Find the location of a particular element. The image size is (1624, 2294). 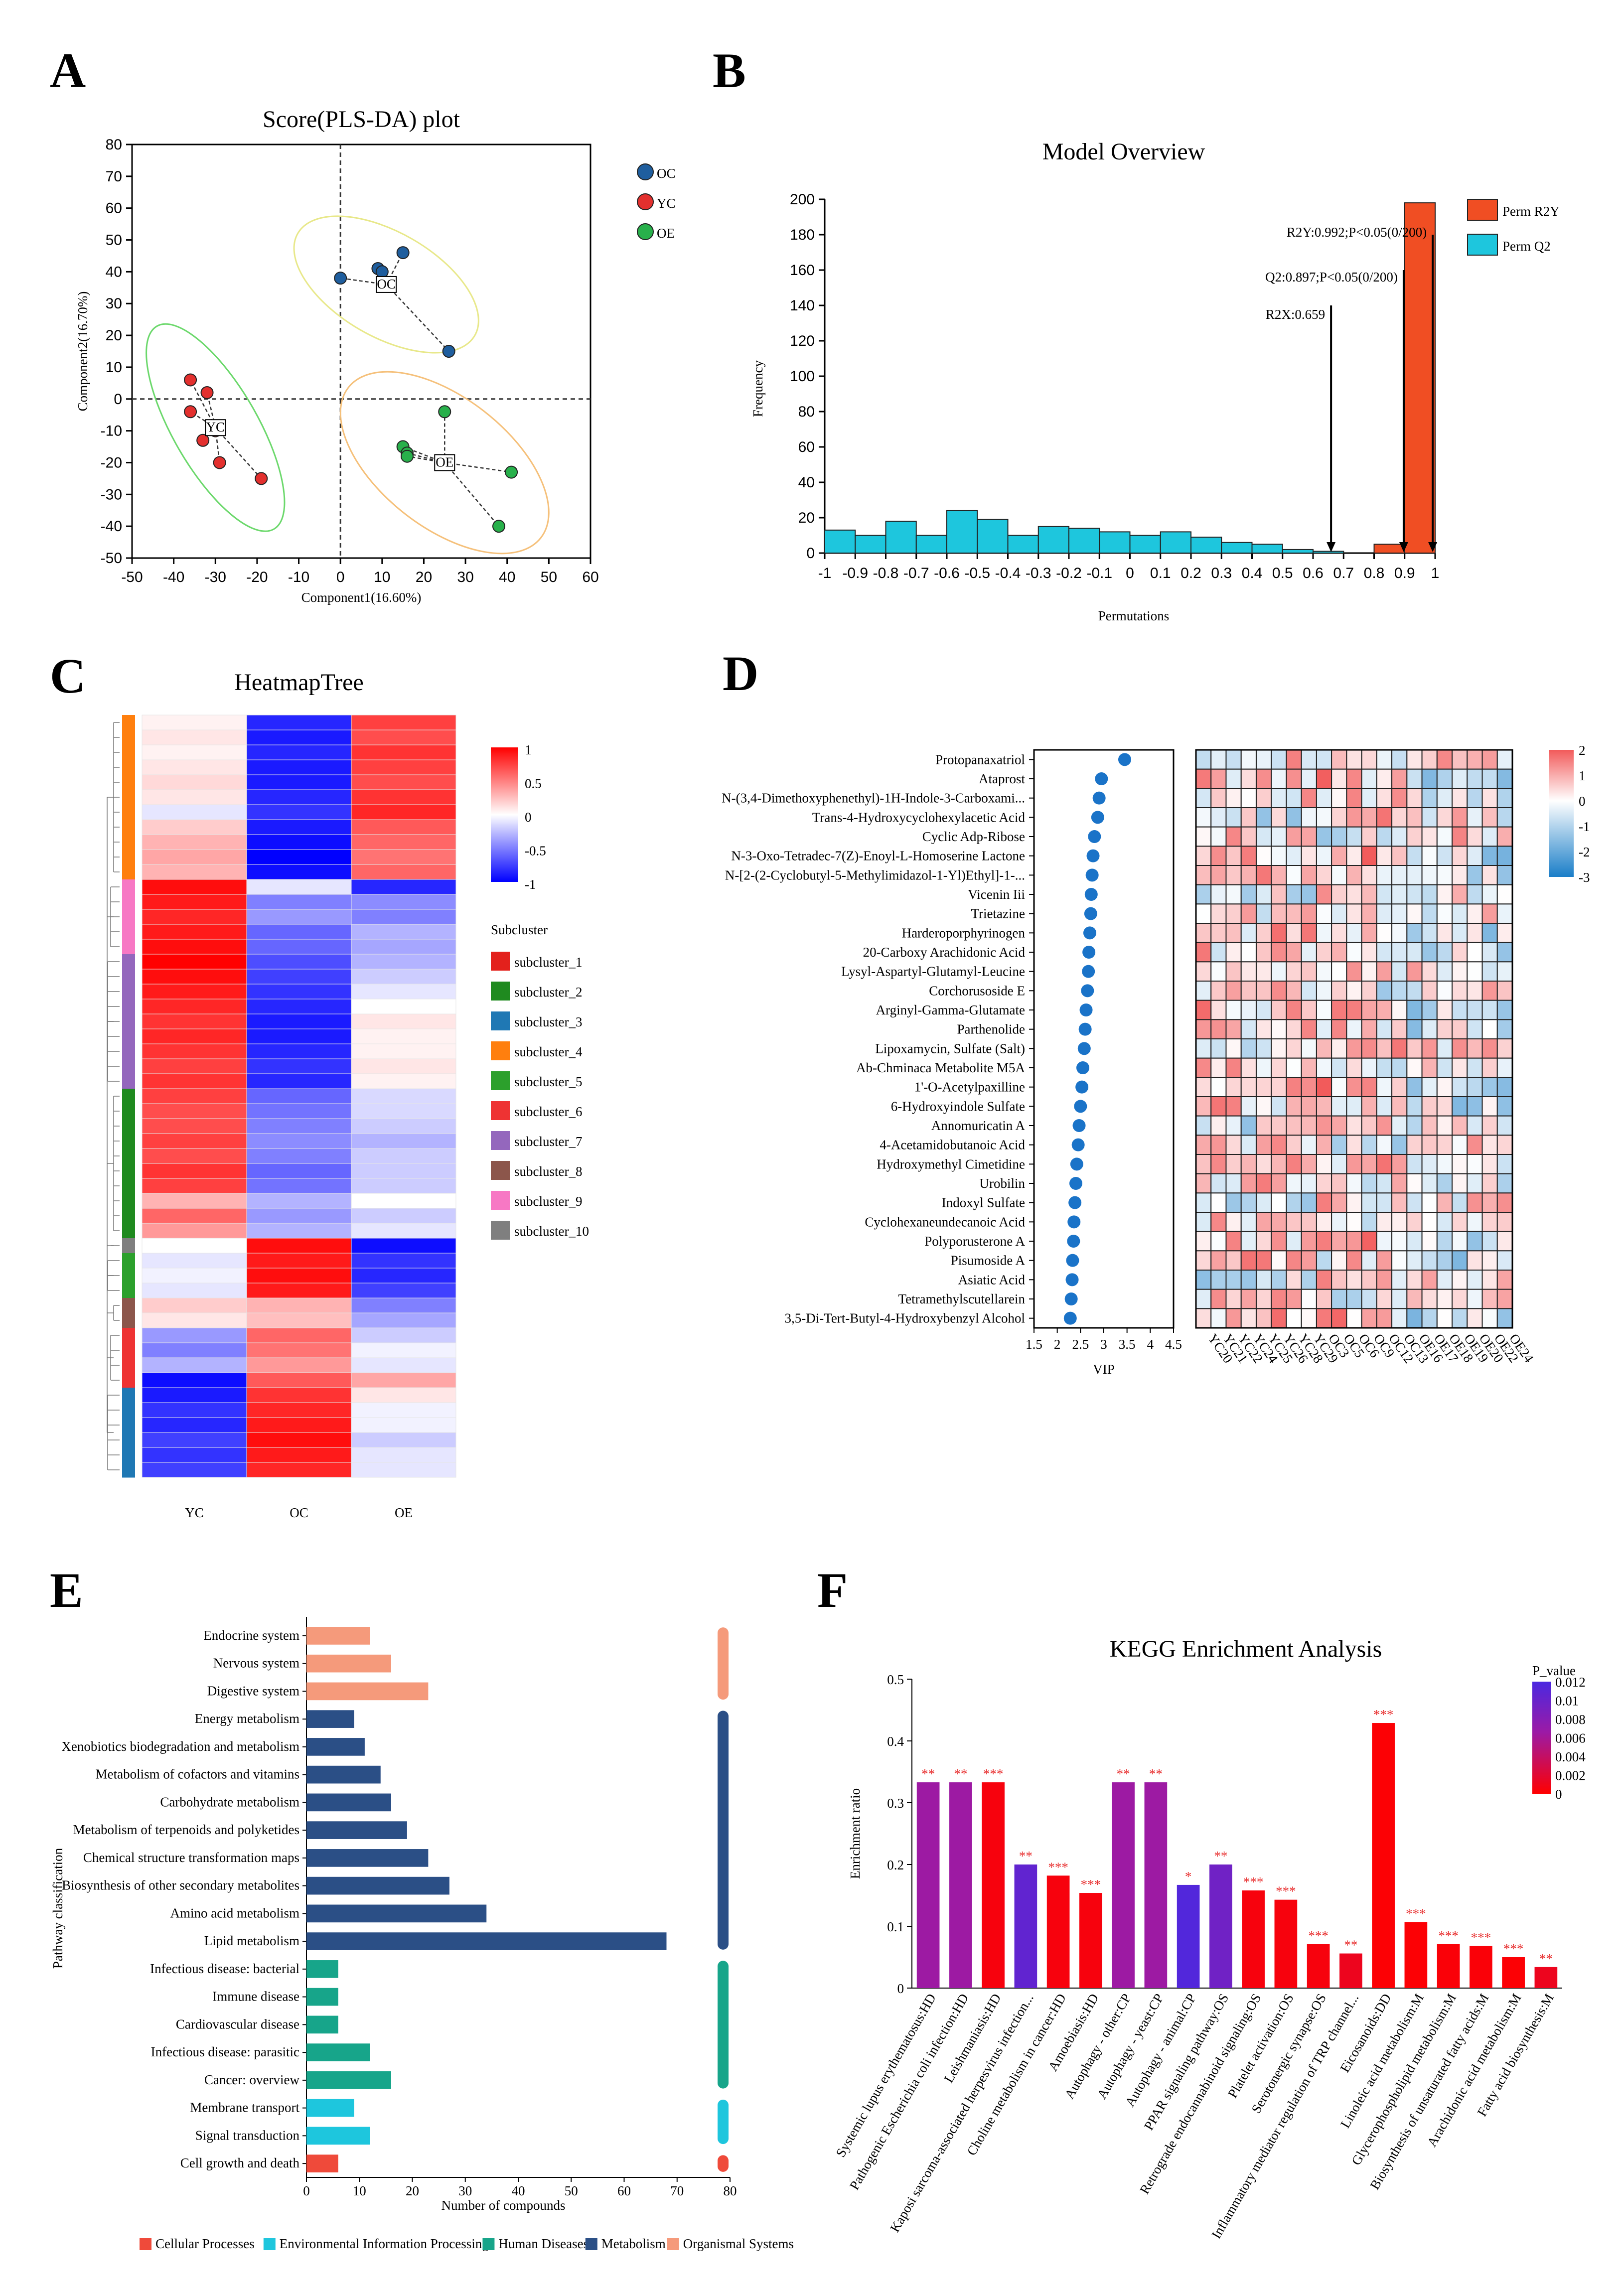

y-tick-label: 80 is located at coordinates (807, 412).